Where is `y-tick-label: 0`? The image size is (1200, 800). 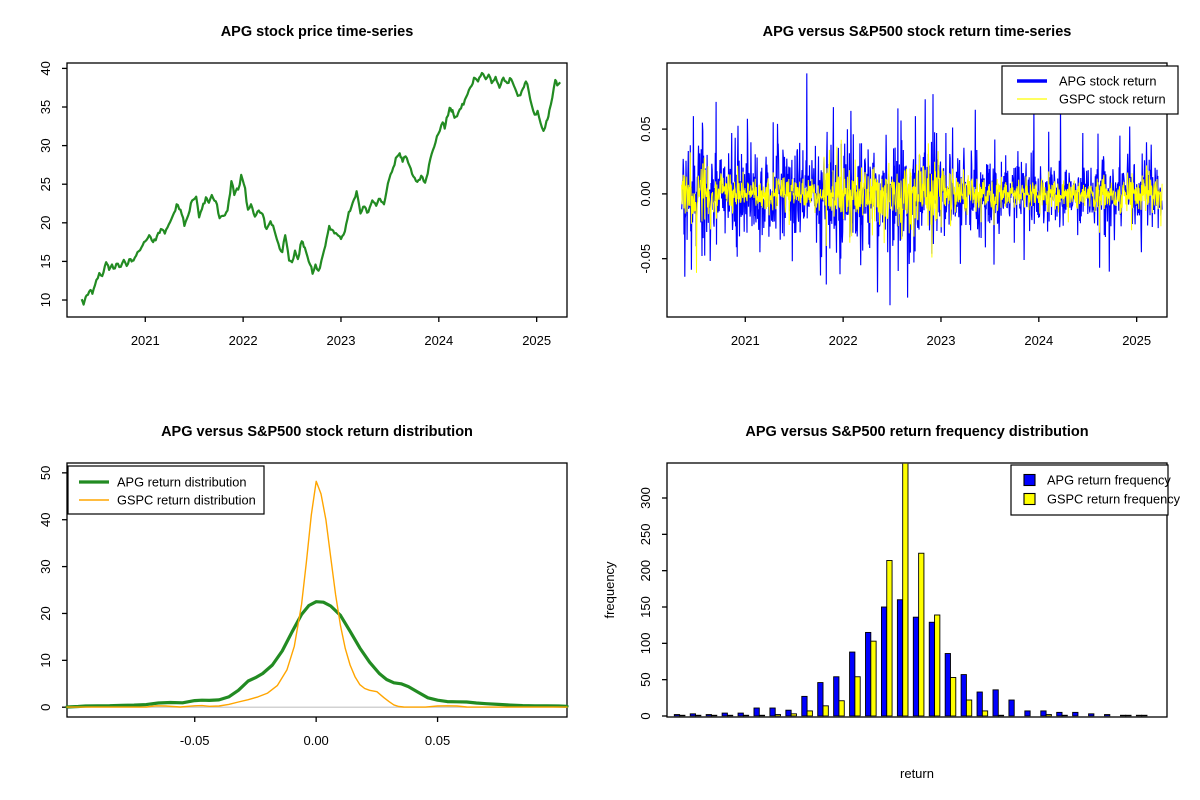
y-tick-label: 0 is located at coordinates (645, 715).